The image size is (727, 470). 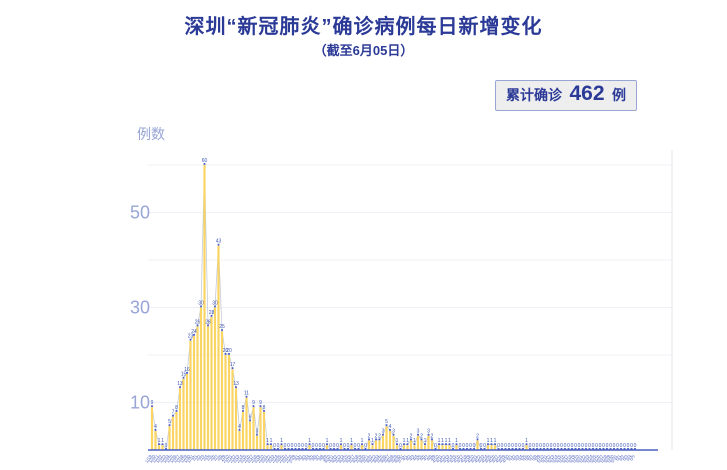 What do you see at coordinates (422, 457) in the screenshot?
I see `x-tick-label: 4/6` at bounding box center [422, 457].